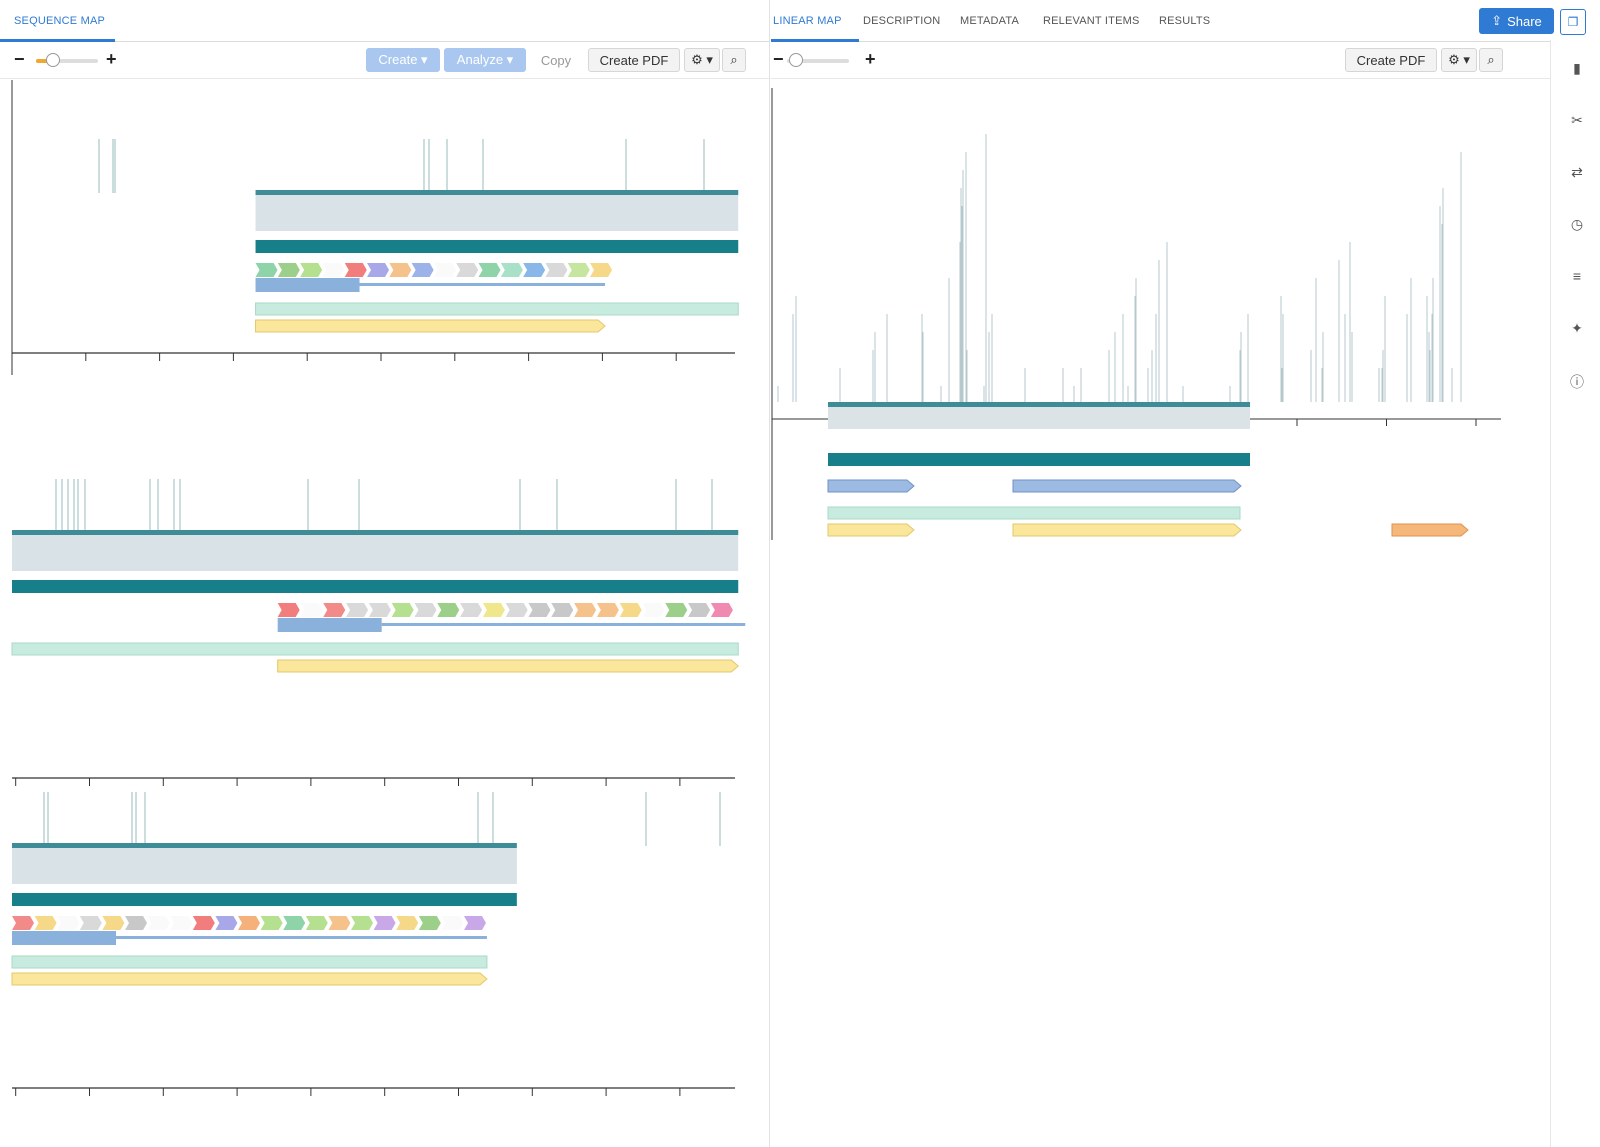 The height and width of the screenshot is (1147, 1600). What do you see at coordinates (1577, 224) in the screenshot?
I see `history-icon: ◷` at bounding box center [1577, 224].